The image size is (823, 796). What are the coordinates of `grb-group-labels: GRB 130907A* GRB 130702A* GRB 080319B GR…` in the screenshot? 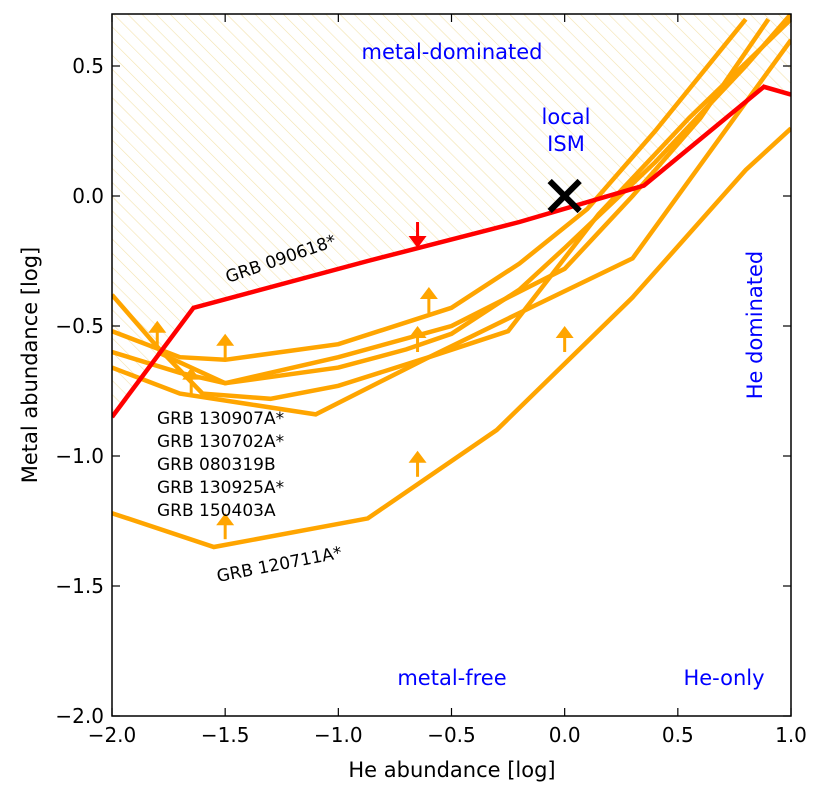 It's located at (220, 465).